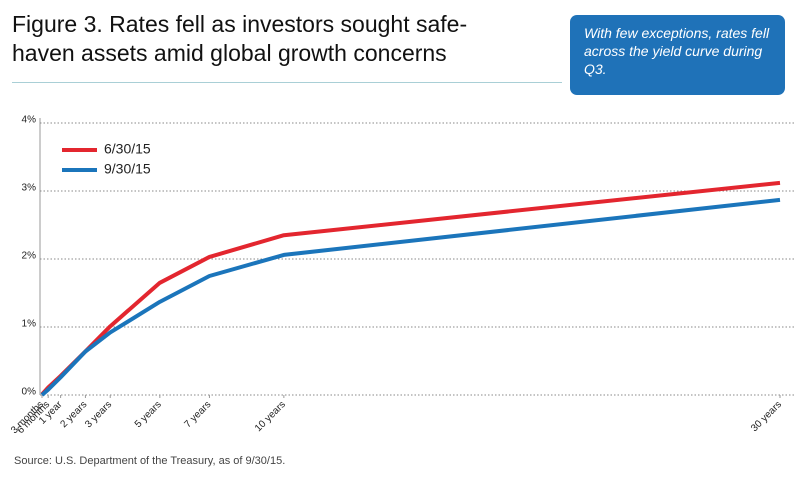 This screenshot has height=491, width=800. What do you see at coordinates (29, 256) in the screenshot?
I see `y-tick-label: 2%` at bounding box center [29, 256].